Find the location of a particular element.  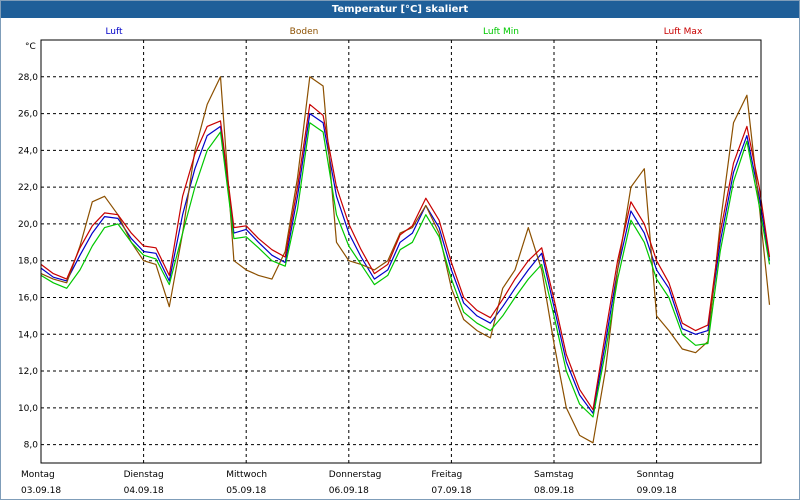

y-tick-label: 28,0 is located at coordinates (28, 78).